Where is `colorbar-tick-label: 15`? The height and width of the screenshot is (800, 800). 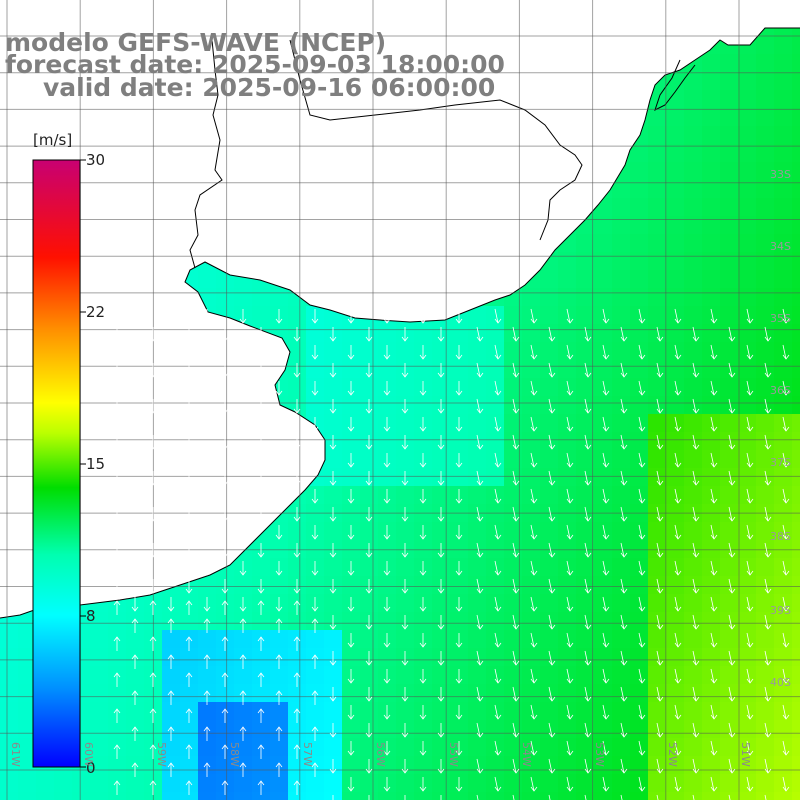 colorbar-tick-label: 15 is located at coordinates (96, 464).